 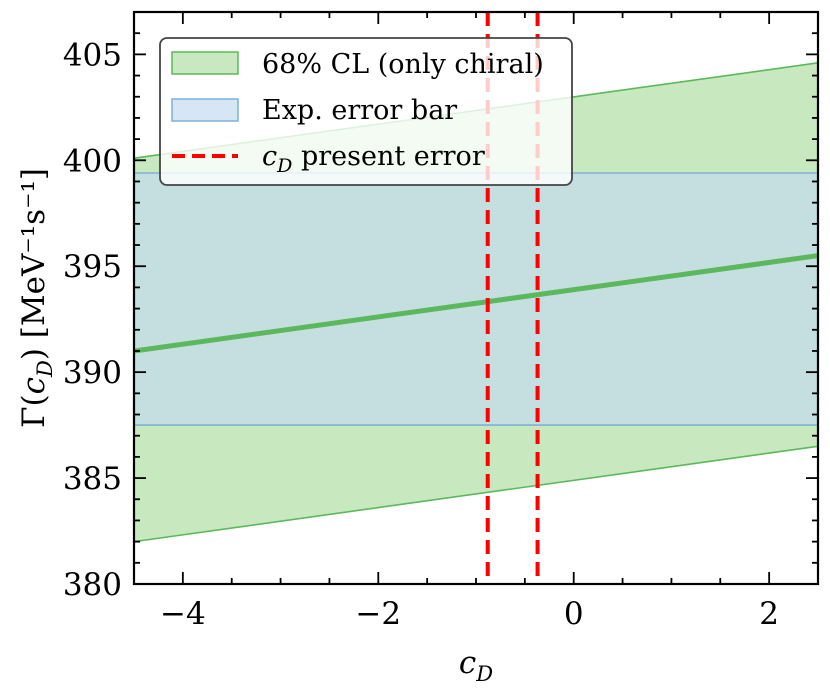 I want to click on legend-swatch-cl, so click(x=205, y=63).